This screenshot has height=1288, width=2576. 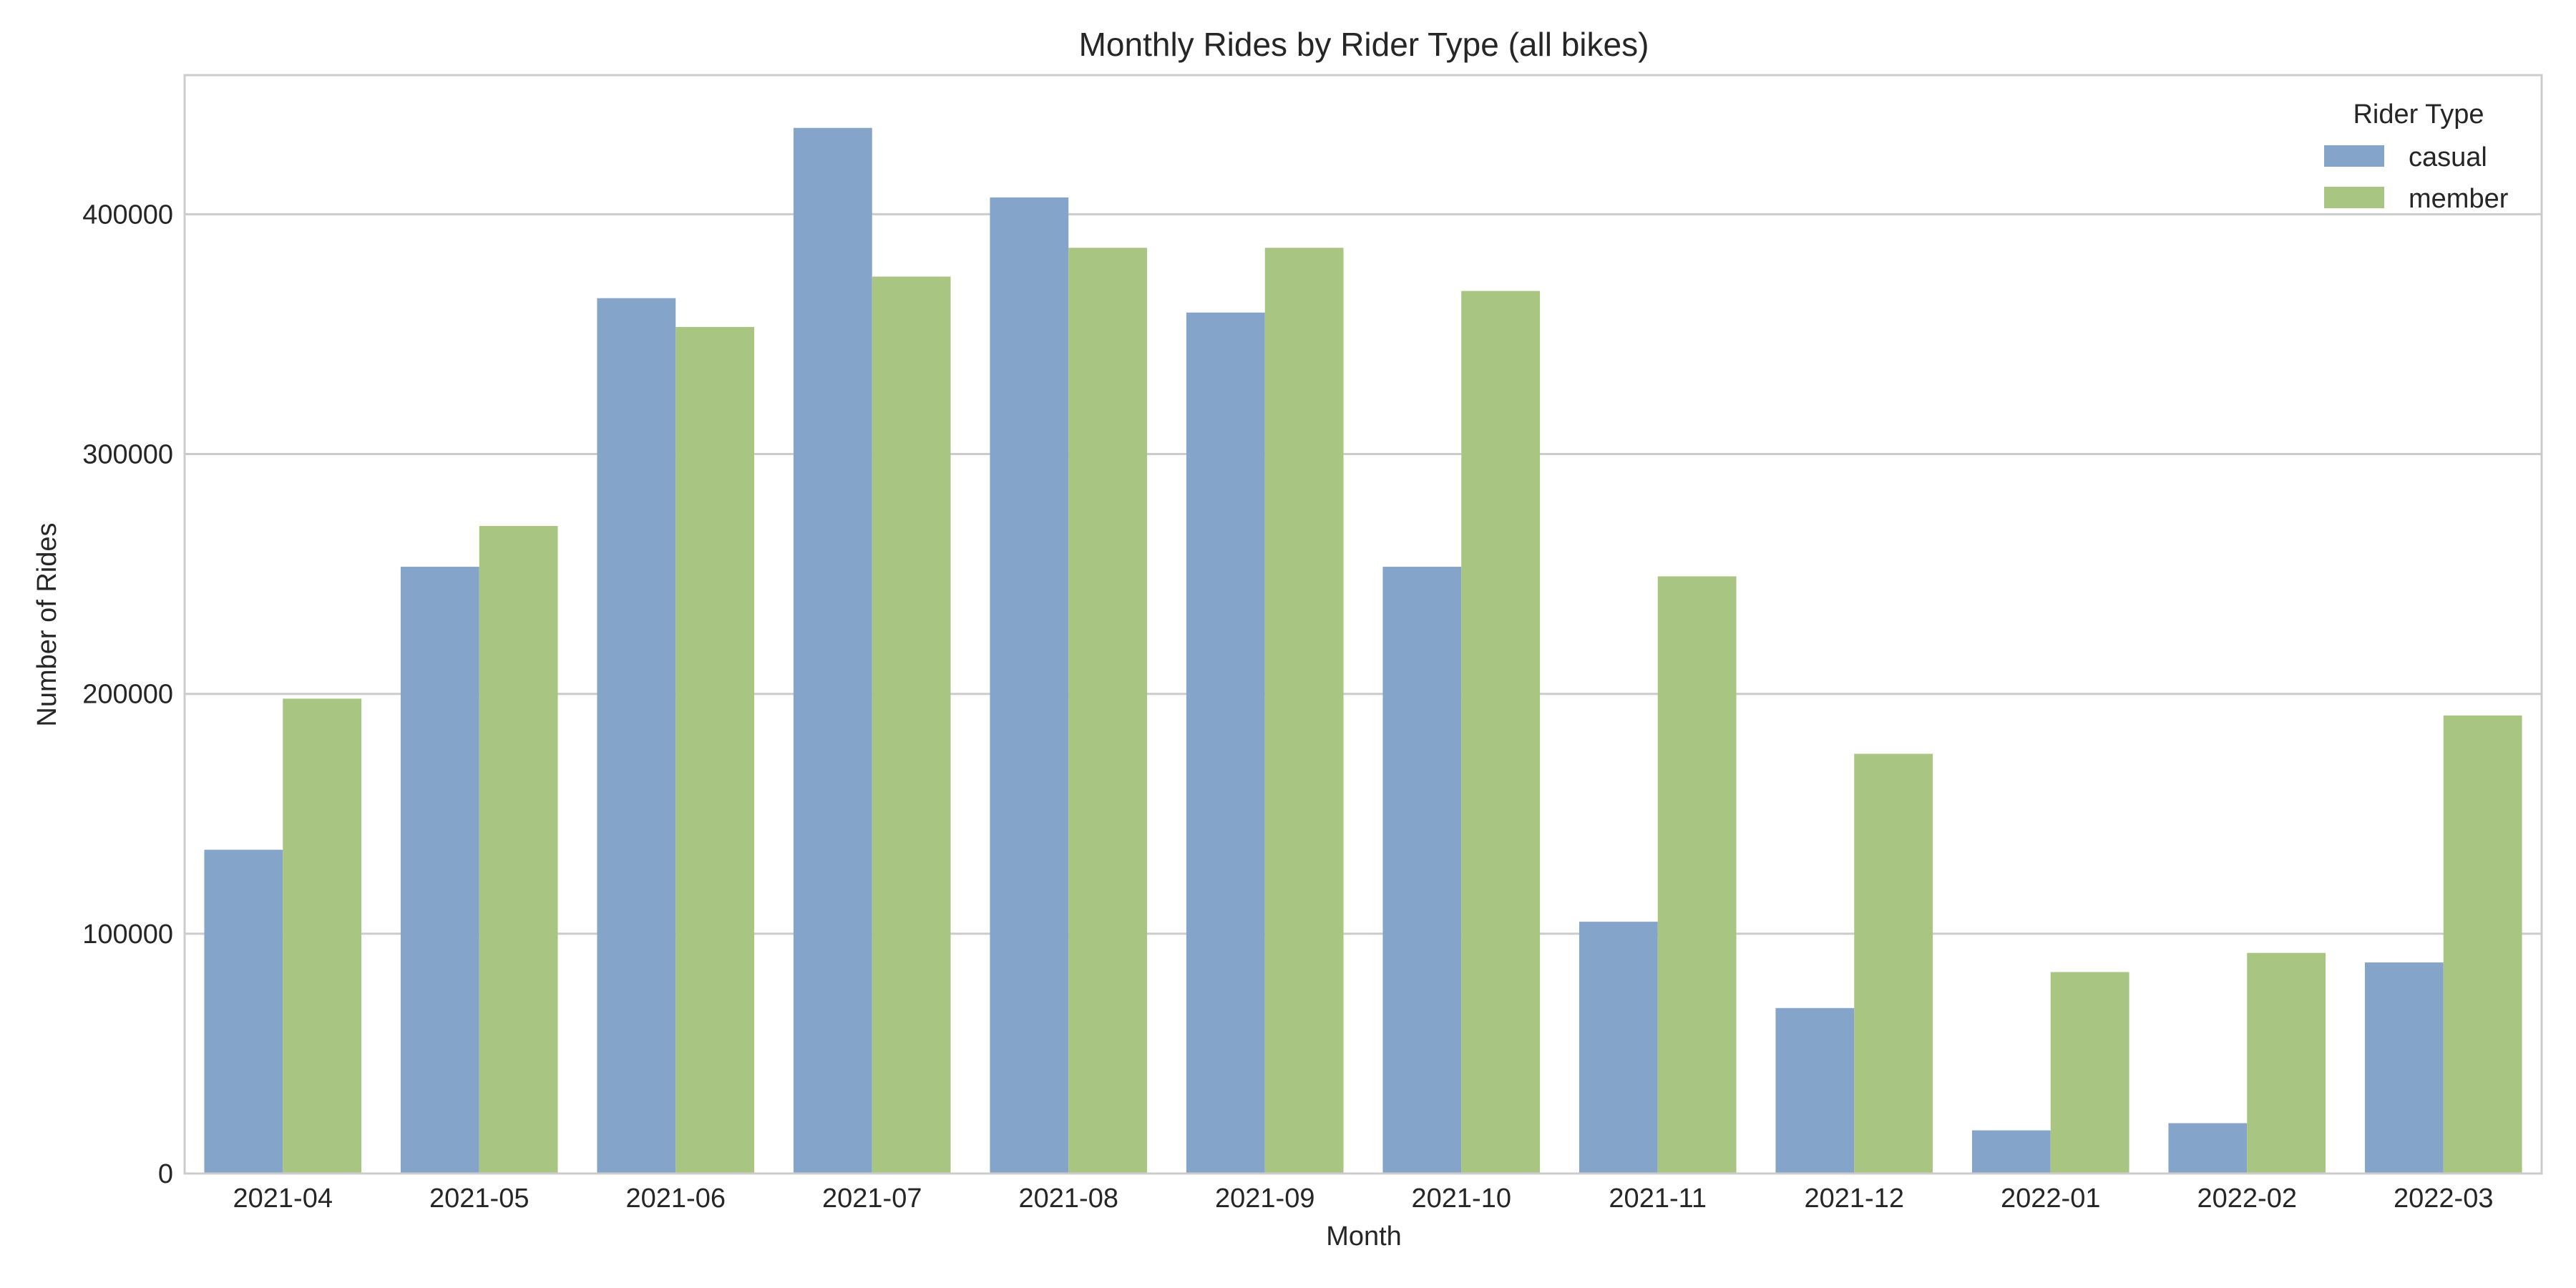 What do you see at coordinates (283, 1199) in the screenshot?
I see `x-tick-label: 2021-04` at bounding box center [283, 1199].